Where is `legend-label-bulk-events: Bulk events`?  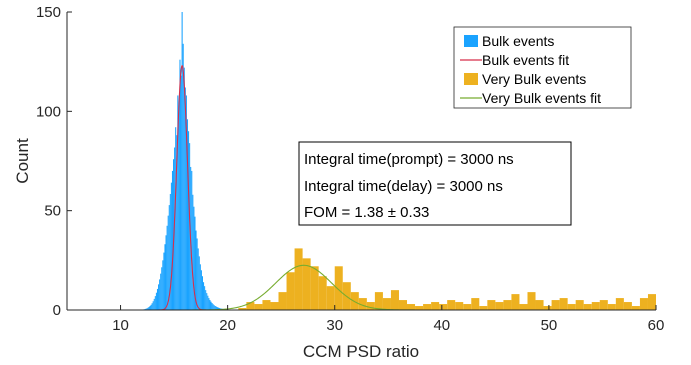
legend-label-bulk-events: Bulk events is located at coordinates (518, 41).